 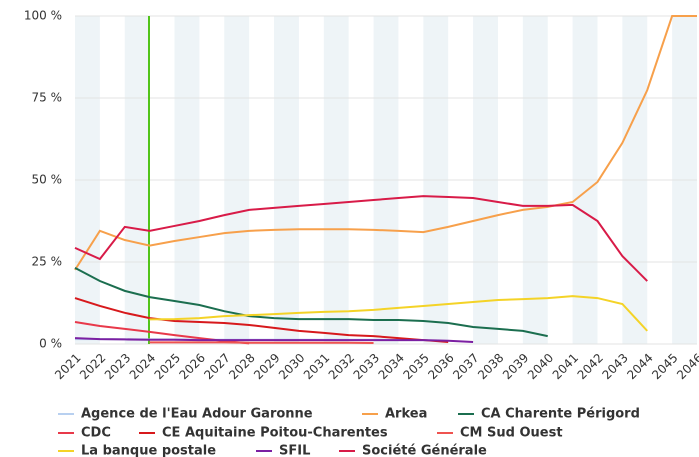 I want to click on y-tick-label: 100 %, so click(x=43, y=16).